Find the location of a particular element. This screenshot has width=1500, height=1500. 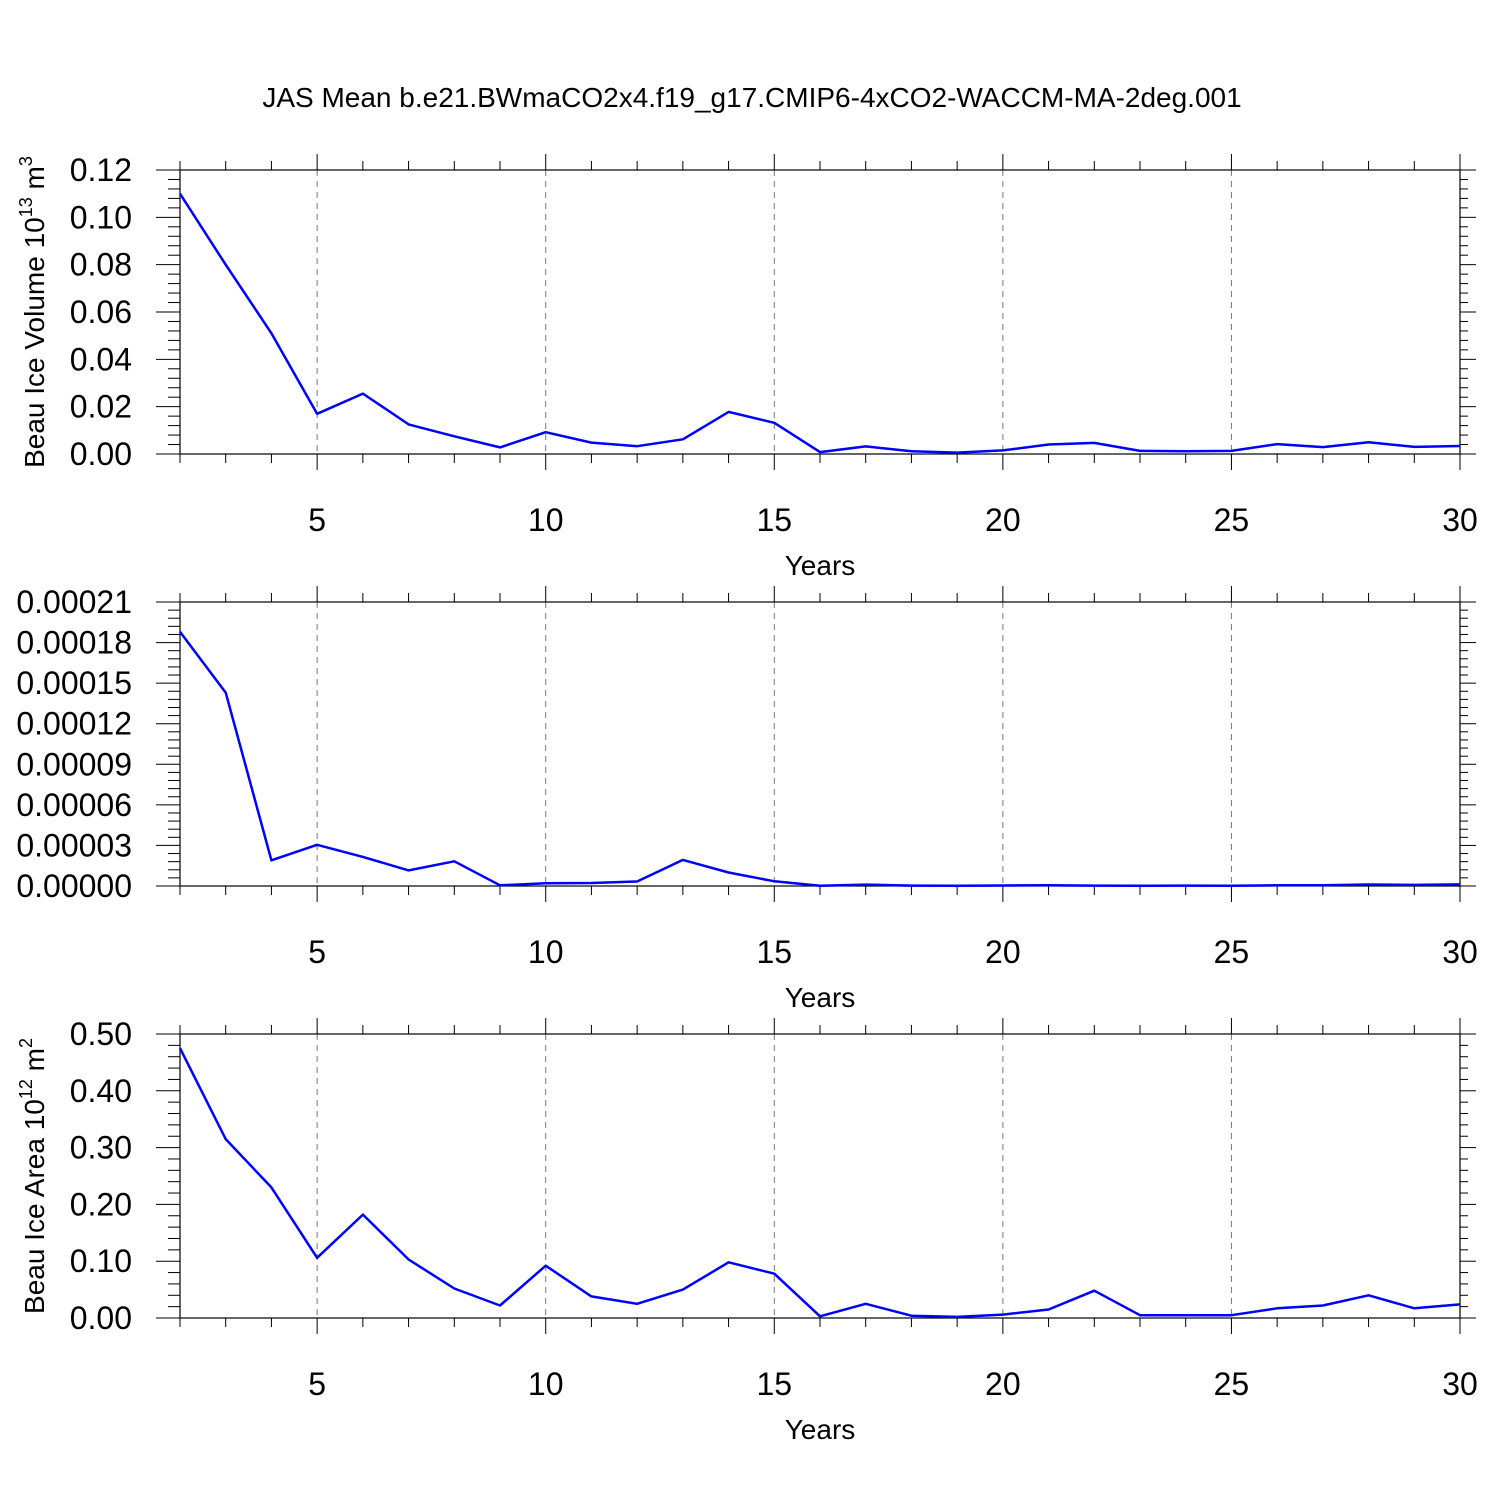

y-tick-label: 0.00015 is located at coordinates (74, 683).